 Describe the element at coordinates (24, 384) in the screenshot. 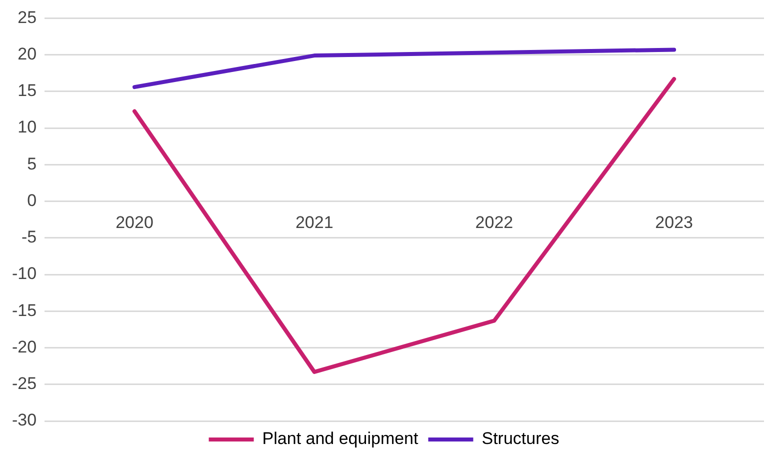

I see `y-tick-label: -25` at that location.